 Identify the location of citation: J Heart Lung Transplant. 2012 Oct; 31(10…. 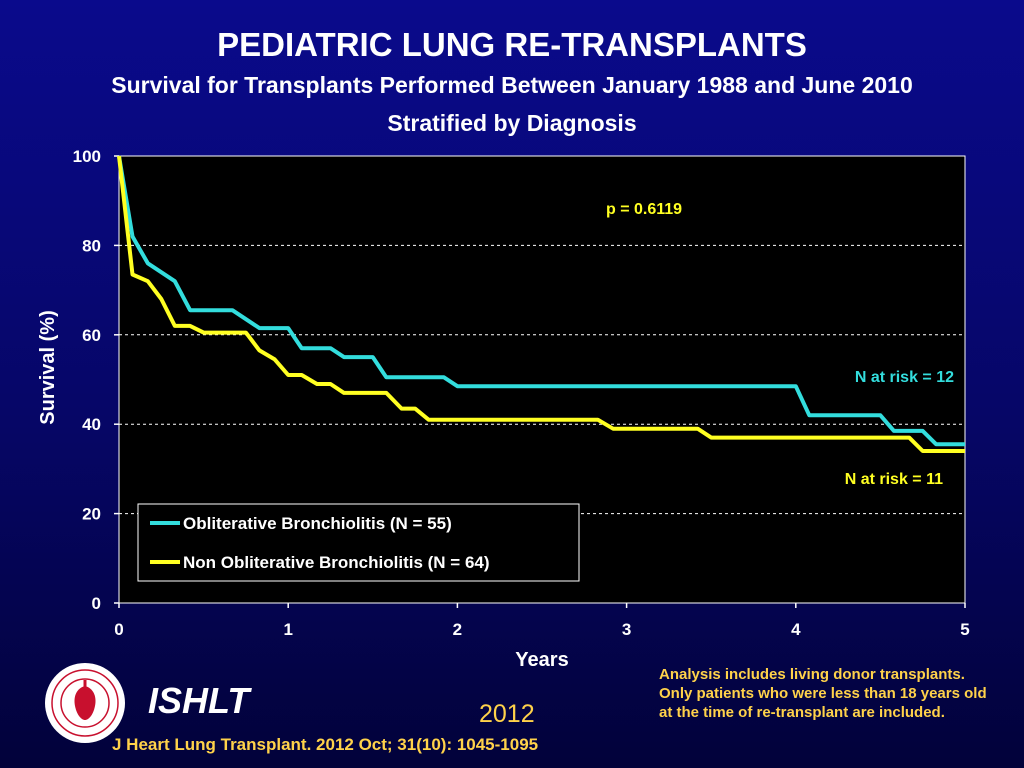
(325, 744).